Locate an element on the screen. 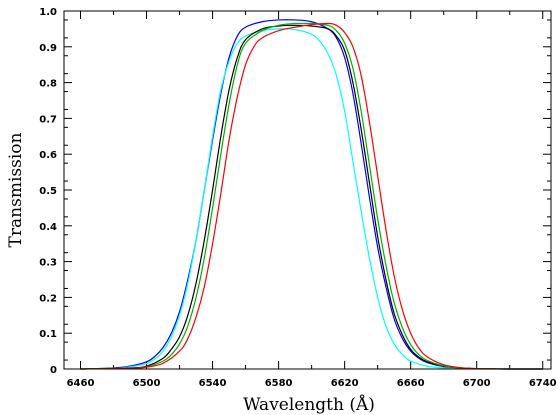 Image resolution: width=556 pixels, height=415 pixels. x-tick-label: 6660 is located at coordinates (411, 383).